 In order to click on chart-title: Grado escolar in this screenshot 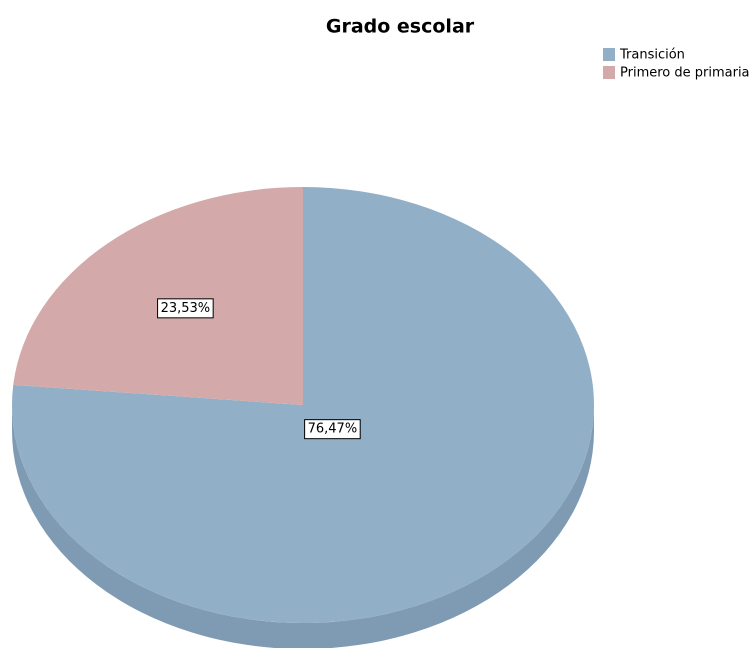, I will do `click(400, 27)`.